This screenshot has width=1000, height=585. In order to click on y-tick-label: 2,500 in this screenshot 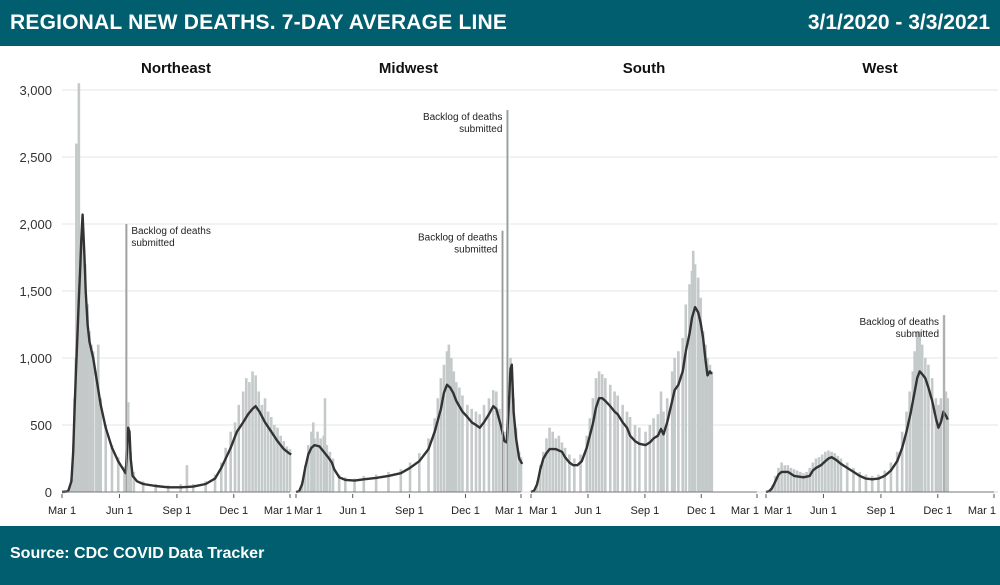, I will do `click(35, 157)`.